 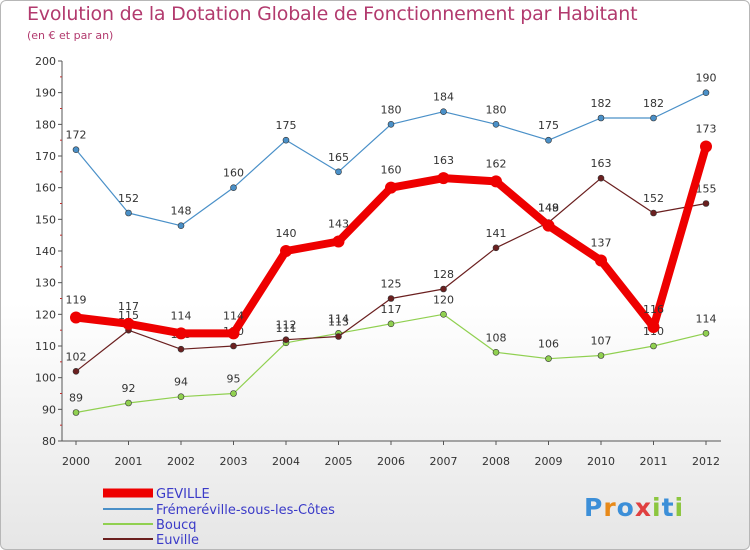 I want to click on data-label: 163, so click(x=443, y=160).